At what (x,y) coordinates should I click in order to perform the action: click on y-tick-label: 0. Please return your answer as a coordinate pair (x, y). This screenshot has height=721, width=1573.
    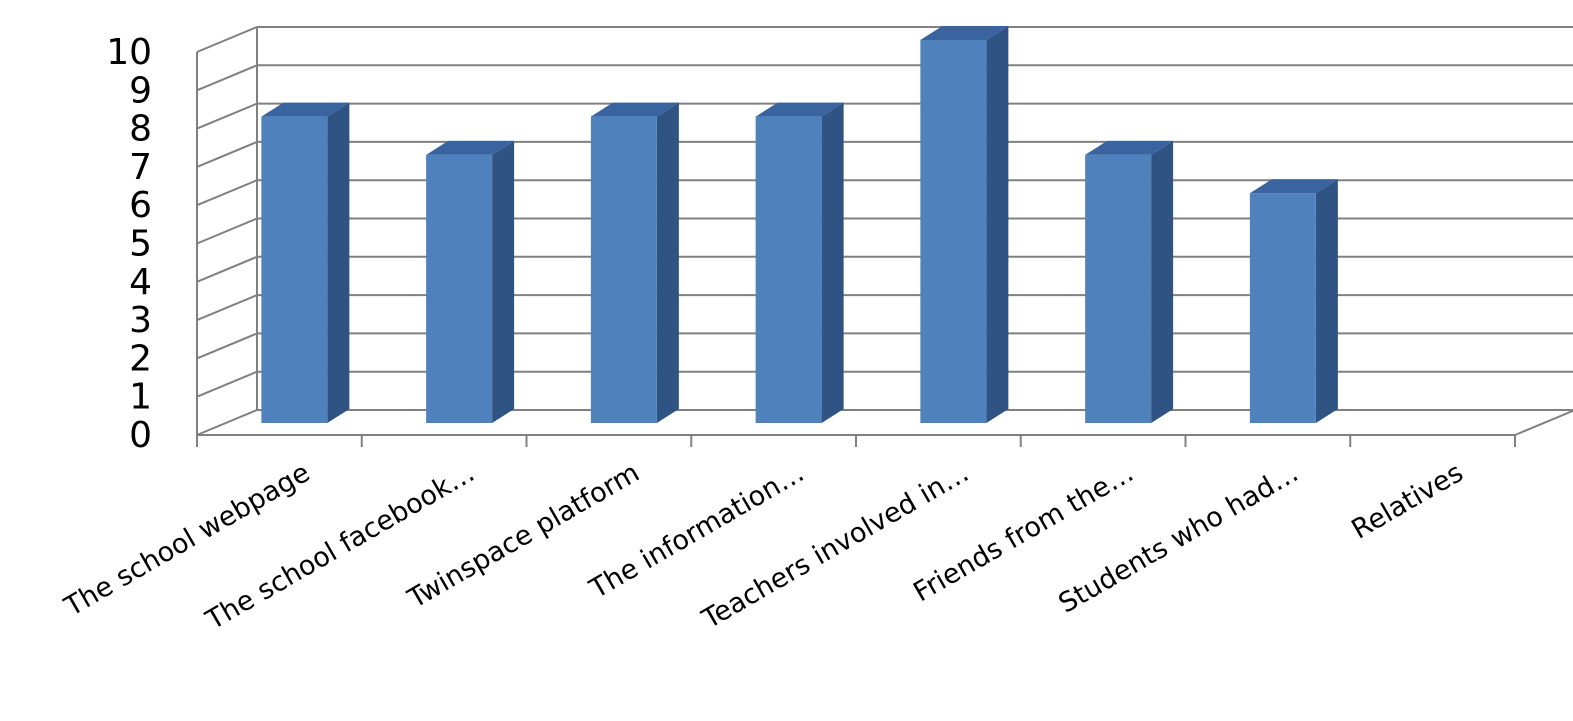
    Looking at the image, I should click on (140, 435).